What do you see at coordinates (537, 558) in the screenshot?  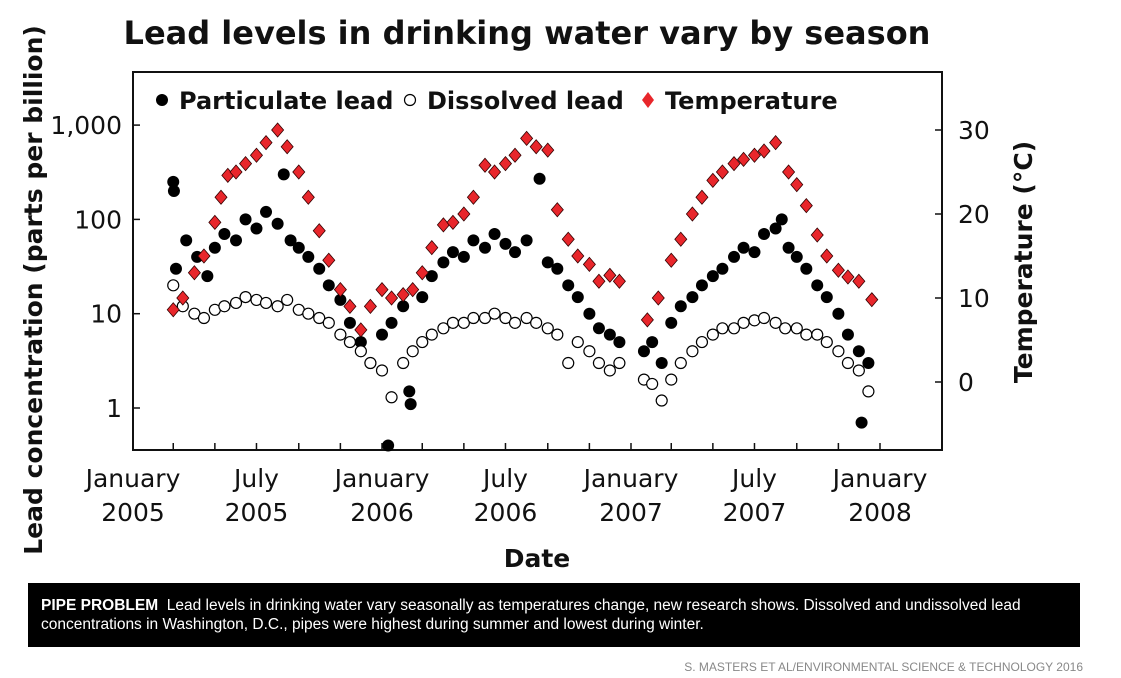 I see `x-axis-label: Date` at bounding box center [537, 558].